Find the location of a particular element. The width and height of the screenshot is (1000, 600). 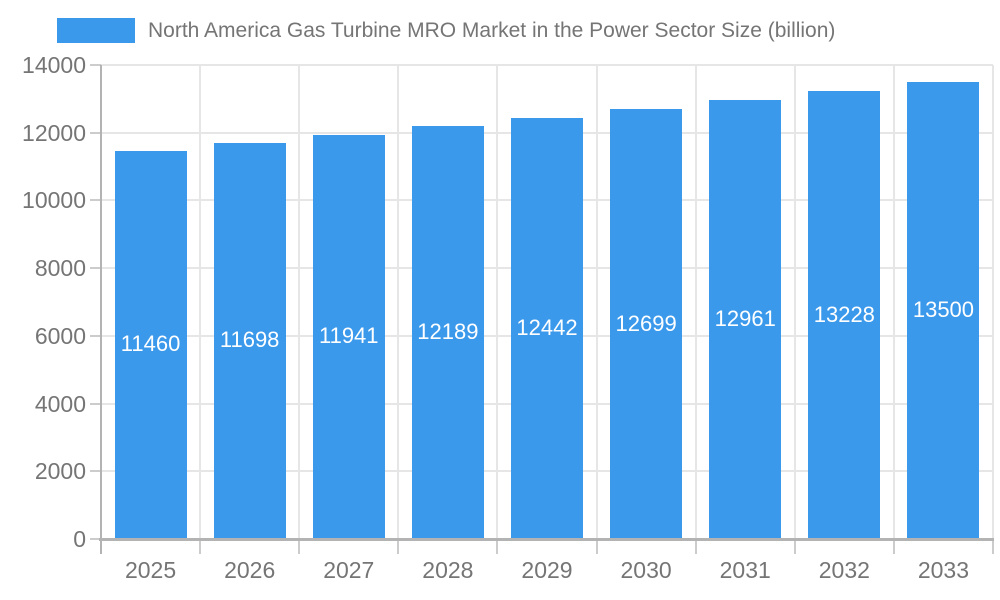

bar: 13228 is located at coordinates (844, 314).